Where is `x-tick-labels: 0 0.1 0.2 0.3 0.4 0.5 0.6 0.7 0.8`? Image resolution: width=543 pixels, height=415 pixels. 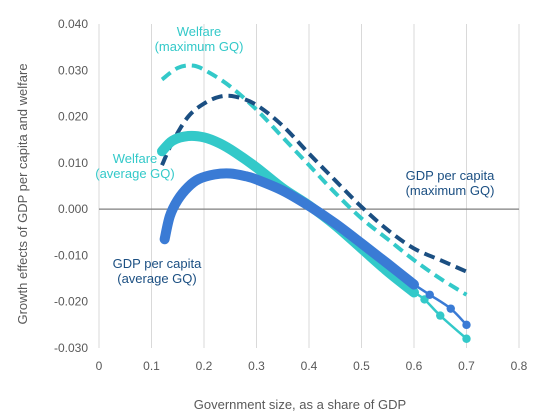
x-tick-labels: 0 0.1 0.2 0.3 0.4 0.5 0.6 0.7 0.8 is located at coordinates (312, 366).